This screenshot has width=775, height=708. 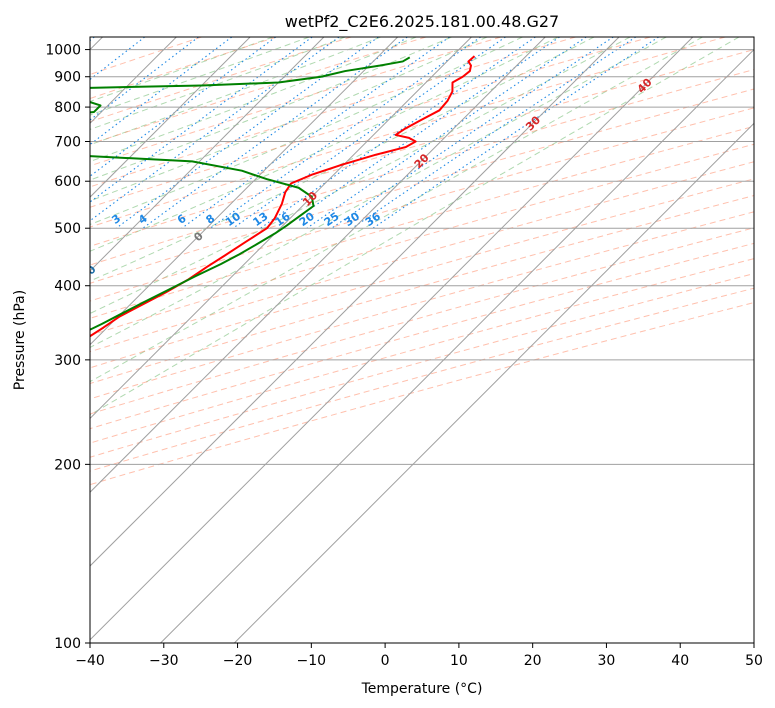 I want to click on y-tick-label: 500, so click(x=67, y=229).